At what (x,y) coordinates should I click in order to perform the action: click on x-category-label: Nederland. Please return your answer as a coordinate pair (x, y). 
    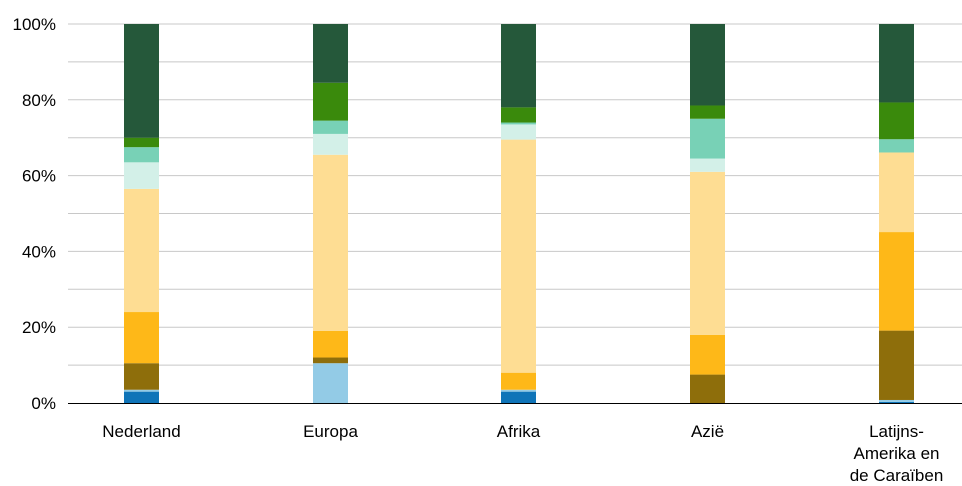
    Looking at the image, I should click on (141, 431).